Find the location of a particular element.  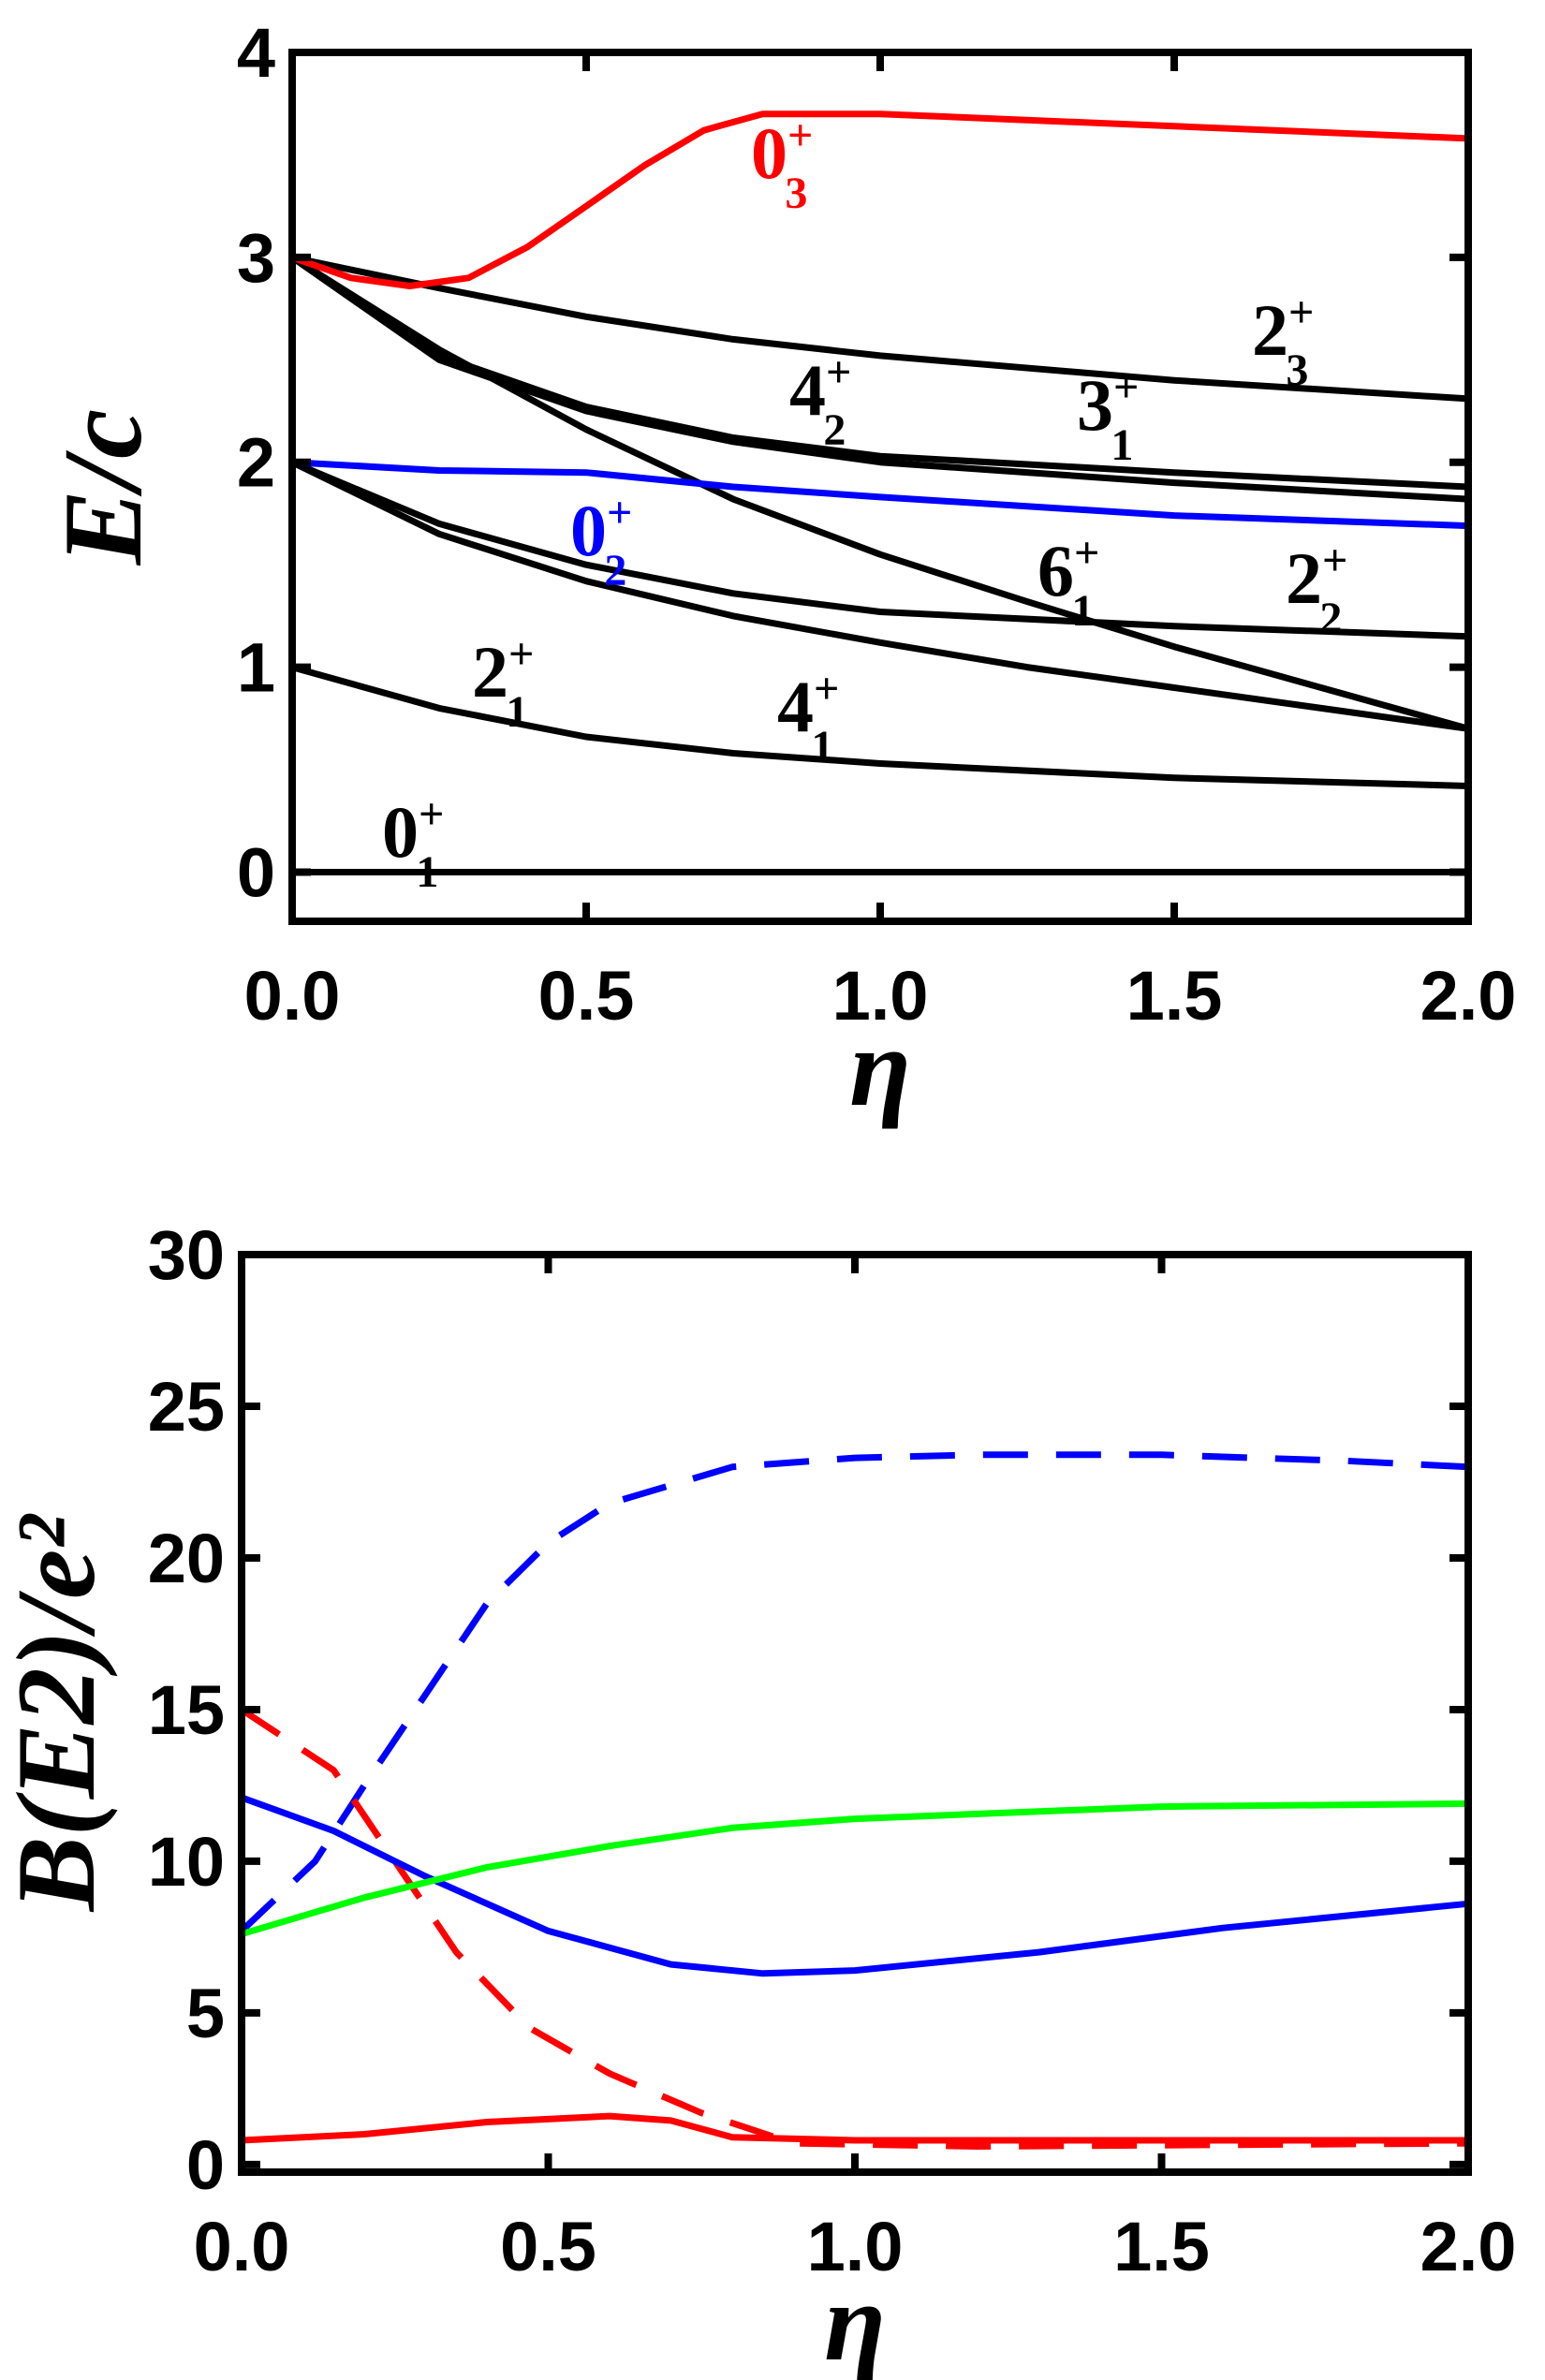

series-line-4_1+ is located at coordinates (879, 595).